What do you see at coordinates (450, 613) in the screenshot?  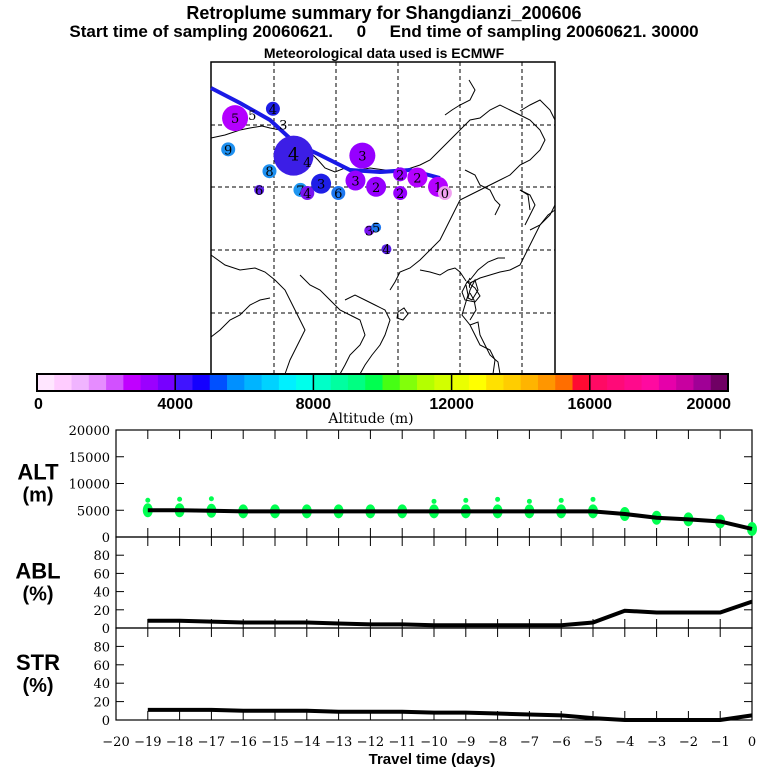 I see `series-line-abl` at bounding box center [450, 613].